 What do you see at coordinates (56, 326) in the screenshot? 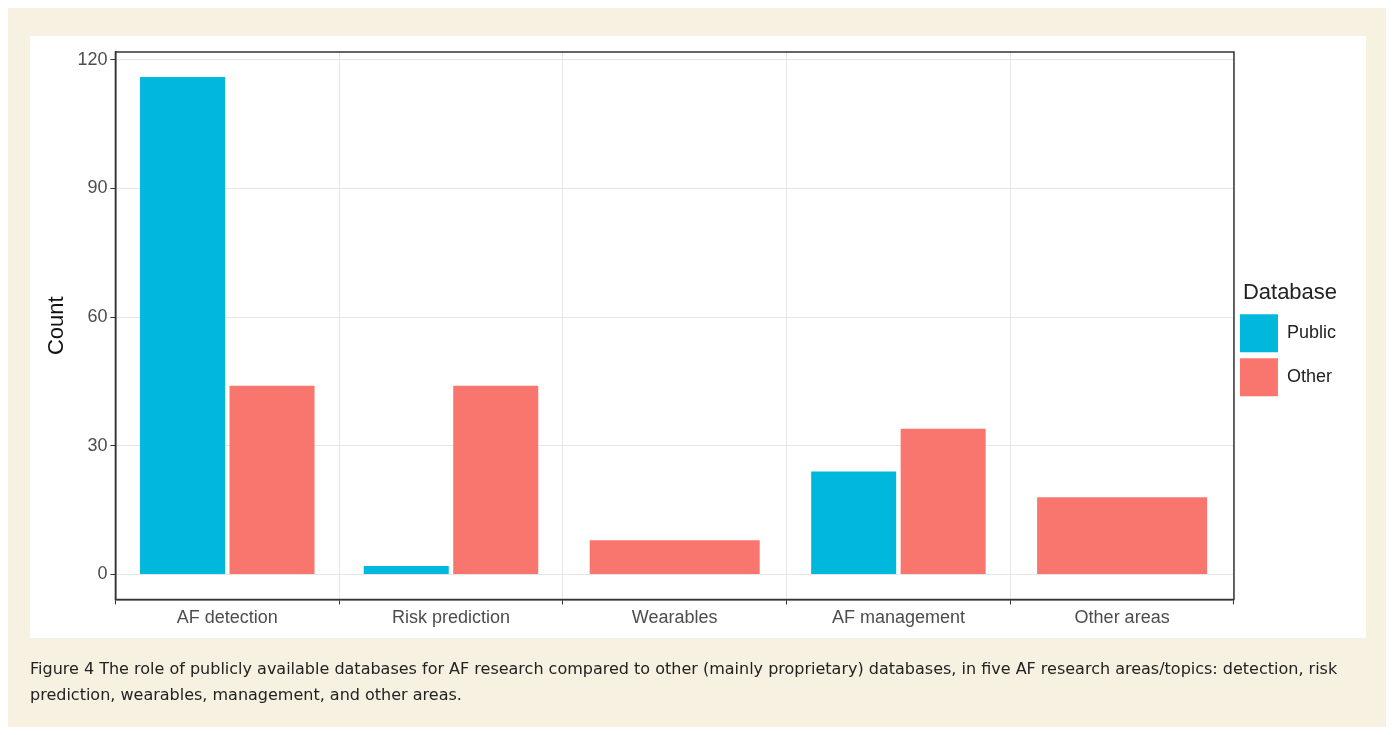
I see `y-axis-title: Count` at bounding box center [56, 326].